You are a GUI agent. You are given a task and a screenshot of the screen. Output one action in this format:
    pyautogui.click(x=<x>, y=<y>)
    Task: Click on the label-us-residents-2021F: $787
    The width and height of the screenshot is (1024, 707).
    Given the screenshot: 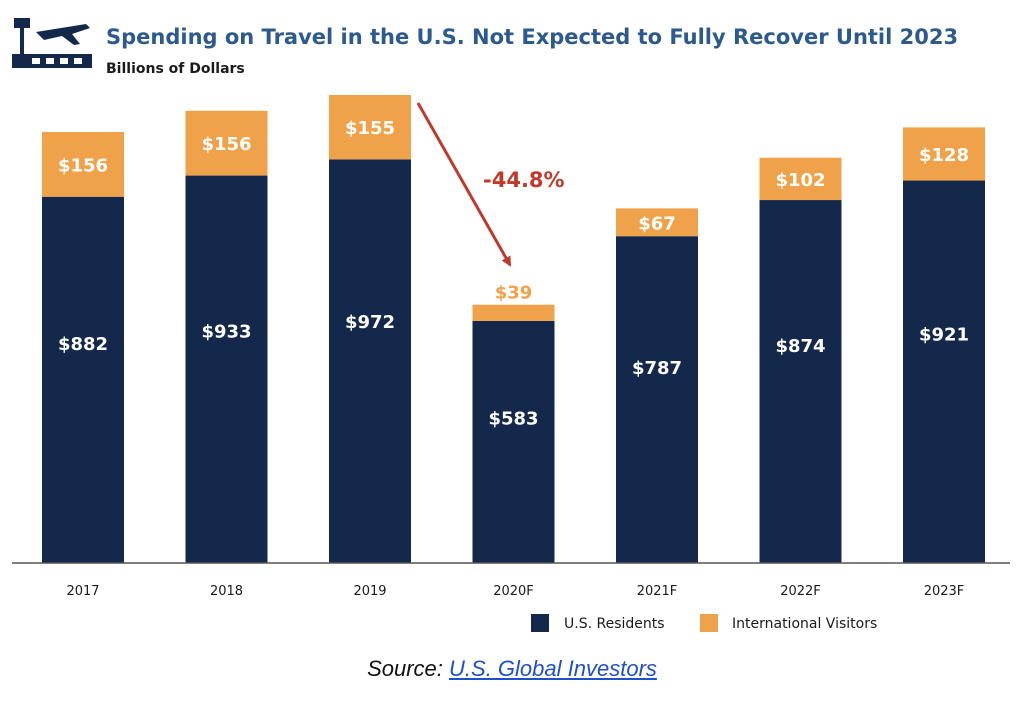 What is the action you would take?
    pyautogui.click(x=657, y=368)
    